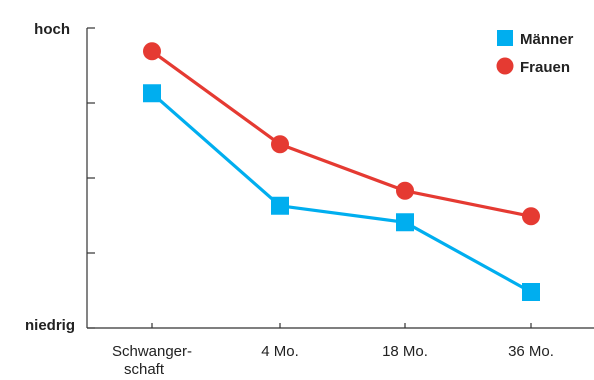 This screenshot has height=380, width=594. What do you see at coordinates (545, 67) in the screenshot?
I see `legend-label-frauen: Frauen` at bounding box center [545, 67].